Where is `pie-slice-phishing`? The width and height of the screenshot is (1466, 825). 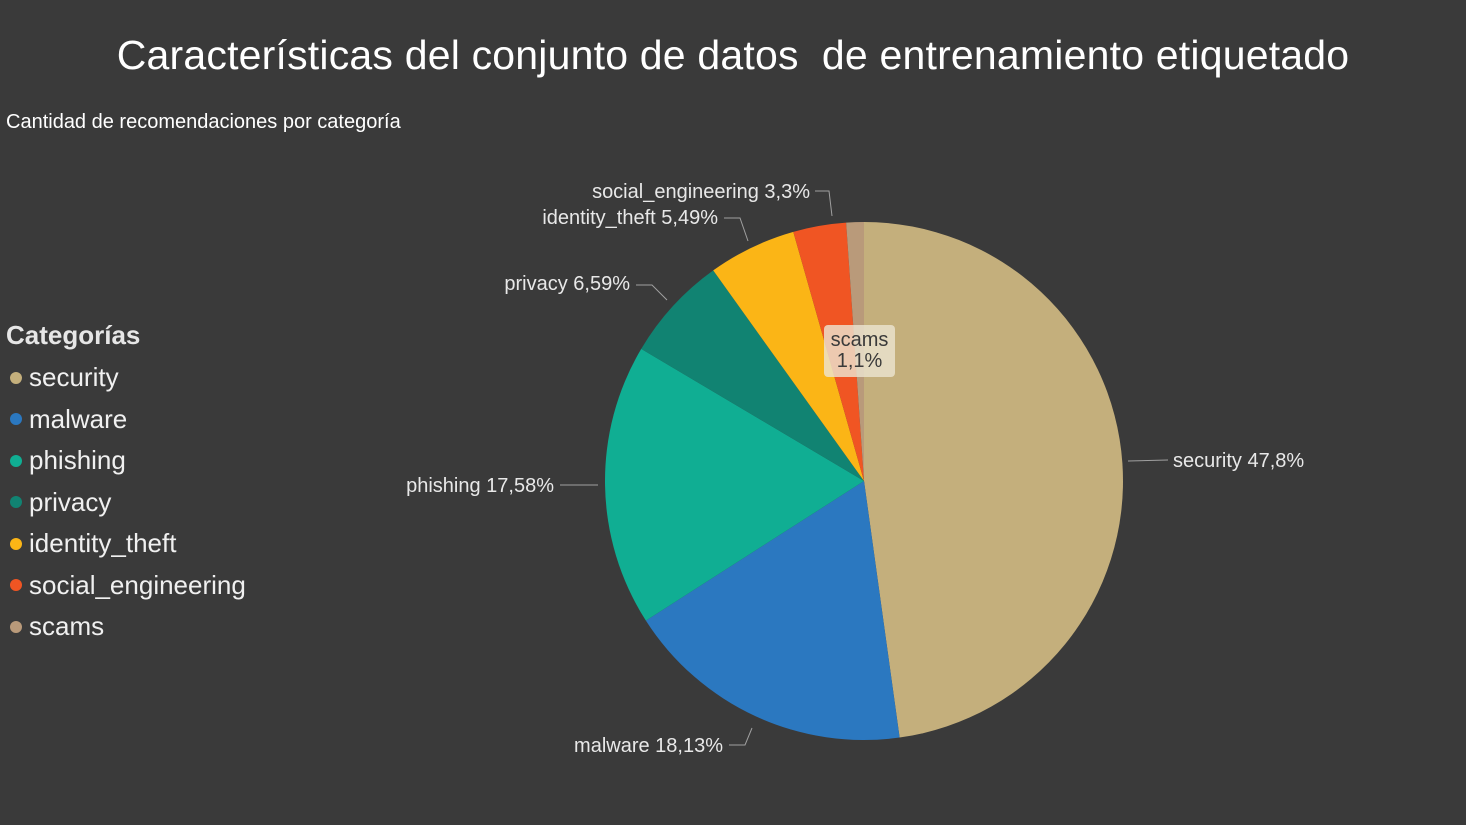
pie-slice-phishing is located at coordinates (734, 484).